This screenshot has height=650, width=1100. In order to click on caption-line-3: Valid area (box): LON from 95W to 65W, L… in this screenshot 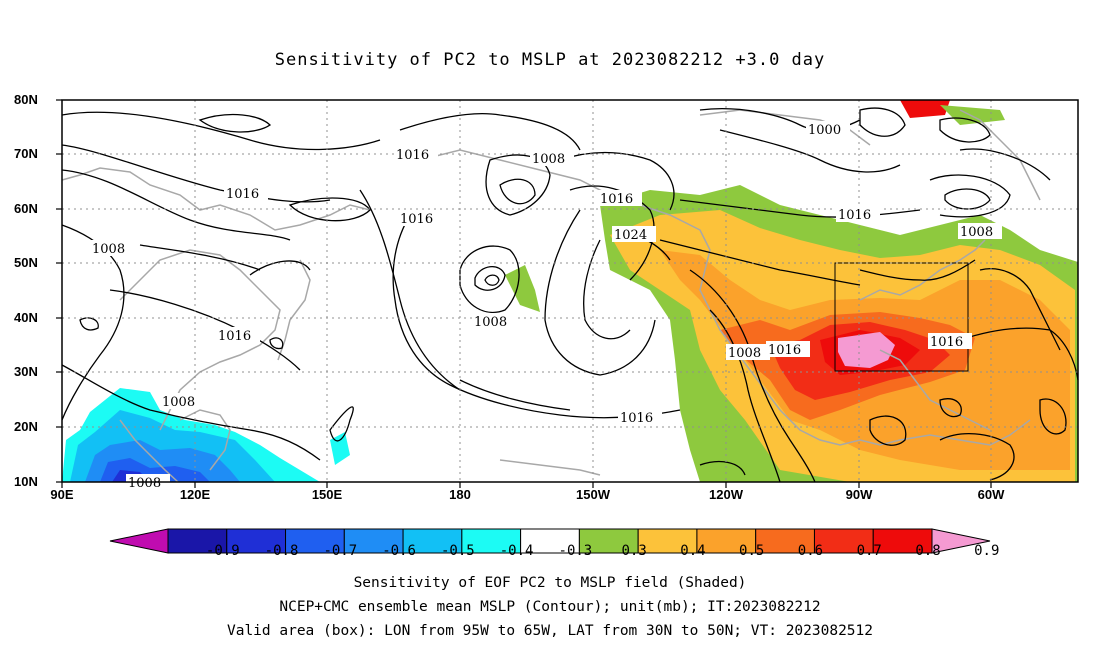, I will do `click(549, 631)`.